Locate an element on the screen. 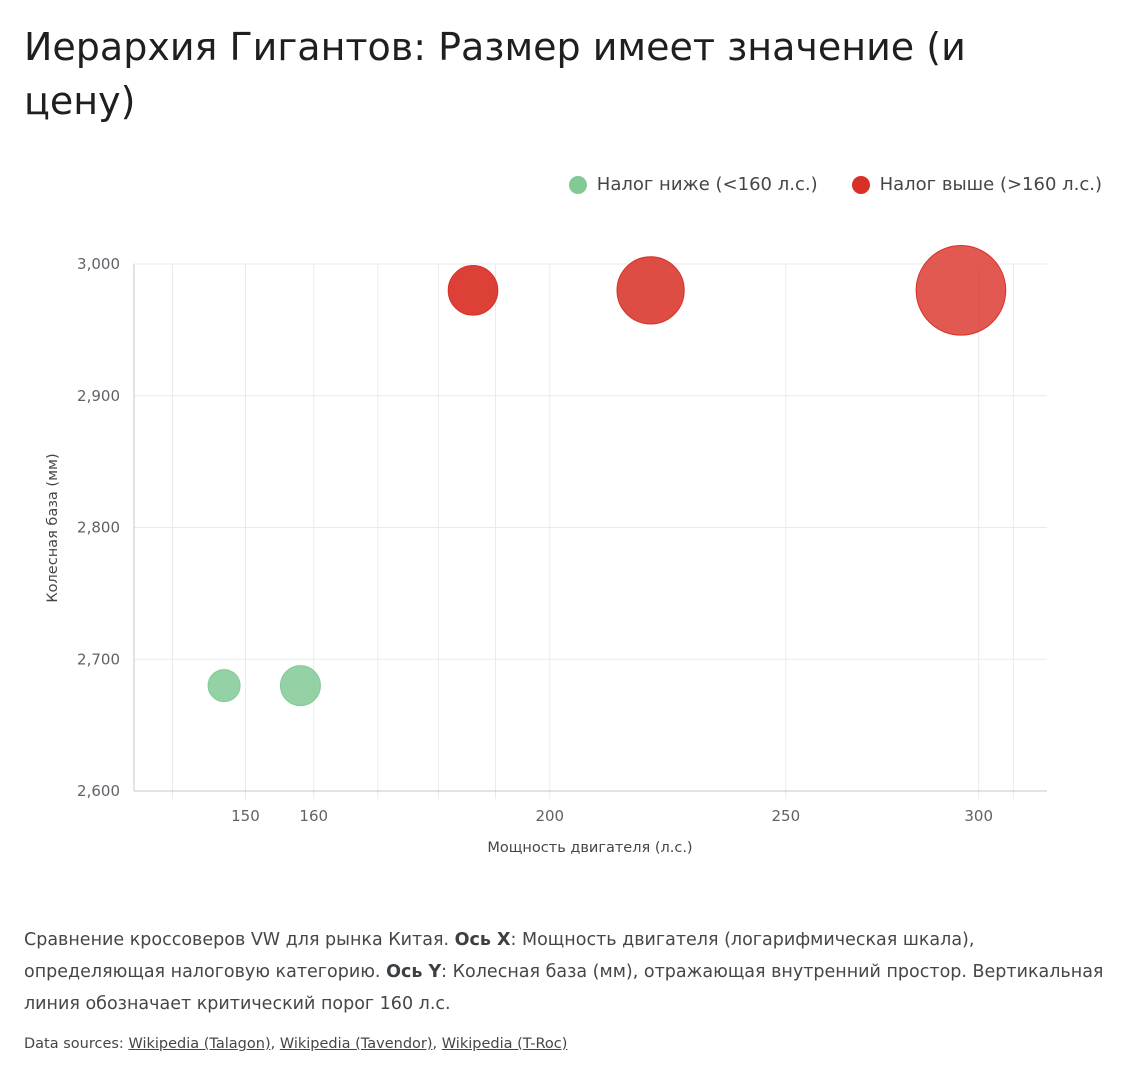 The width and height of the screenshot is (1126, 1080). legend-dot-low-tax is located at coordinates (577, 184).